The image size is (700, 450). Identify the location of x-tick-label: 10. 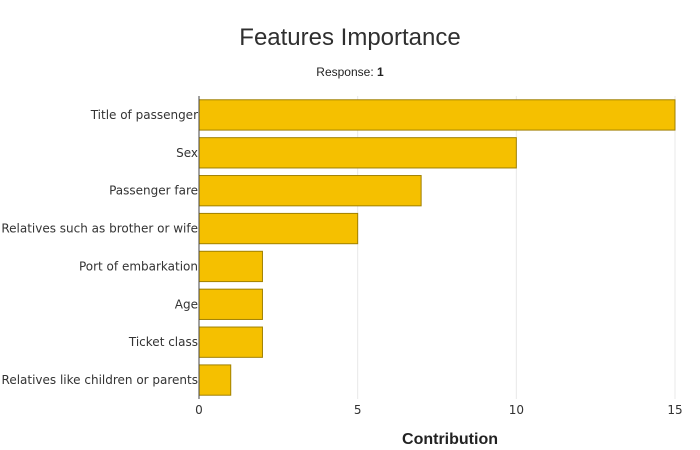
(516, 410).